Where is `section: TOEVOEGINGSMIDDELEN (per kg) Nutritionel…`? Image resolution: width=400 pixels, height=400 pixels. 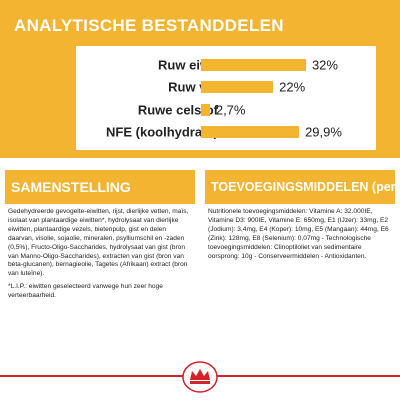
section: TOEVOEGINGSMIDDELEN (per kg) Nutritionel… is located at coordinates (300, 215).